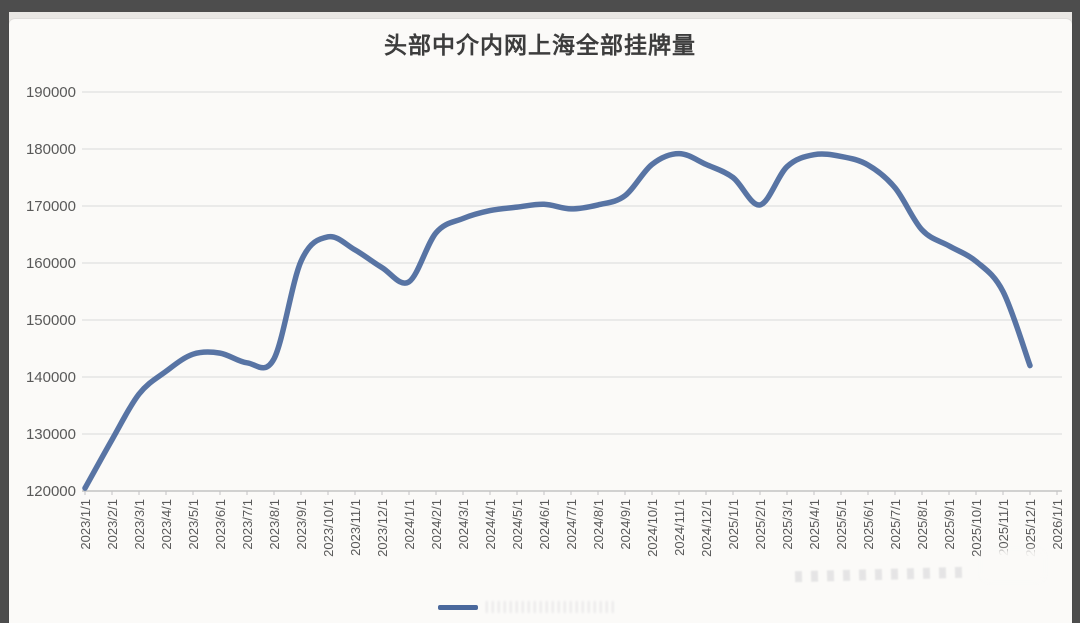 Image resolution: width=1080 pixels, height=623 pixels. I want to click on x-tick-label: 2023/7/1, so click(247, 524).